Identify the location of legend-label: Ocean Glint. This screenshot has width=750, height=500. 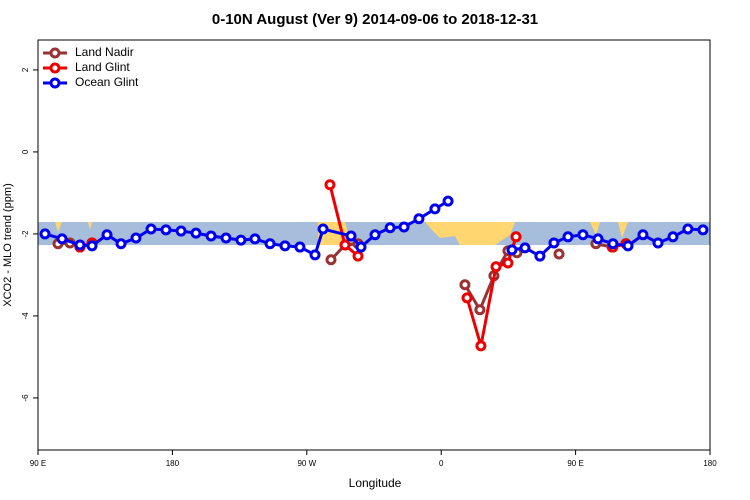
(107, 82).